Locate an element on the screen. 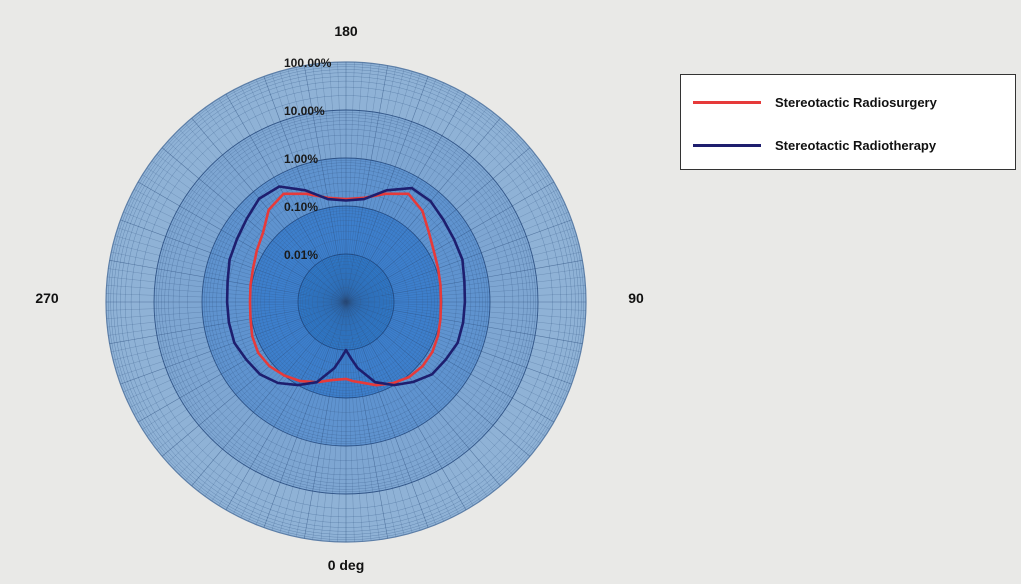  legend-label-radiosurgery: Stereotactic Radiosurgery is located at coordinates (856, 102).